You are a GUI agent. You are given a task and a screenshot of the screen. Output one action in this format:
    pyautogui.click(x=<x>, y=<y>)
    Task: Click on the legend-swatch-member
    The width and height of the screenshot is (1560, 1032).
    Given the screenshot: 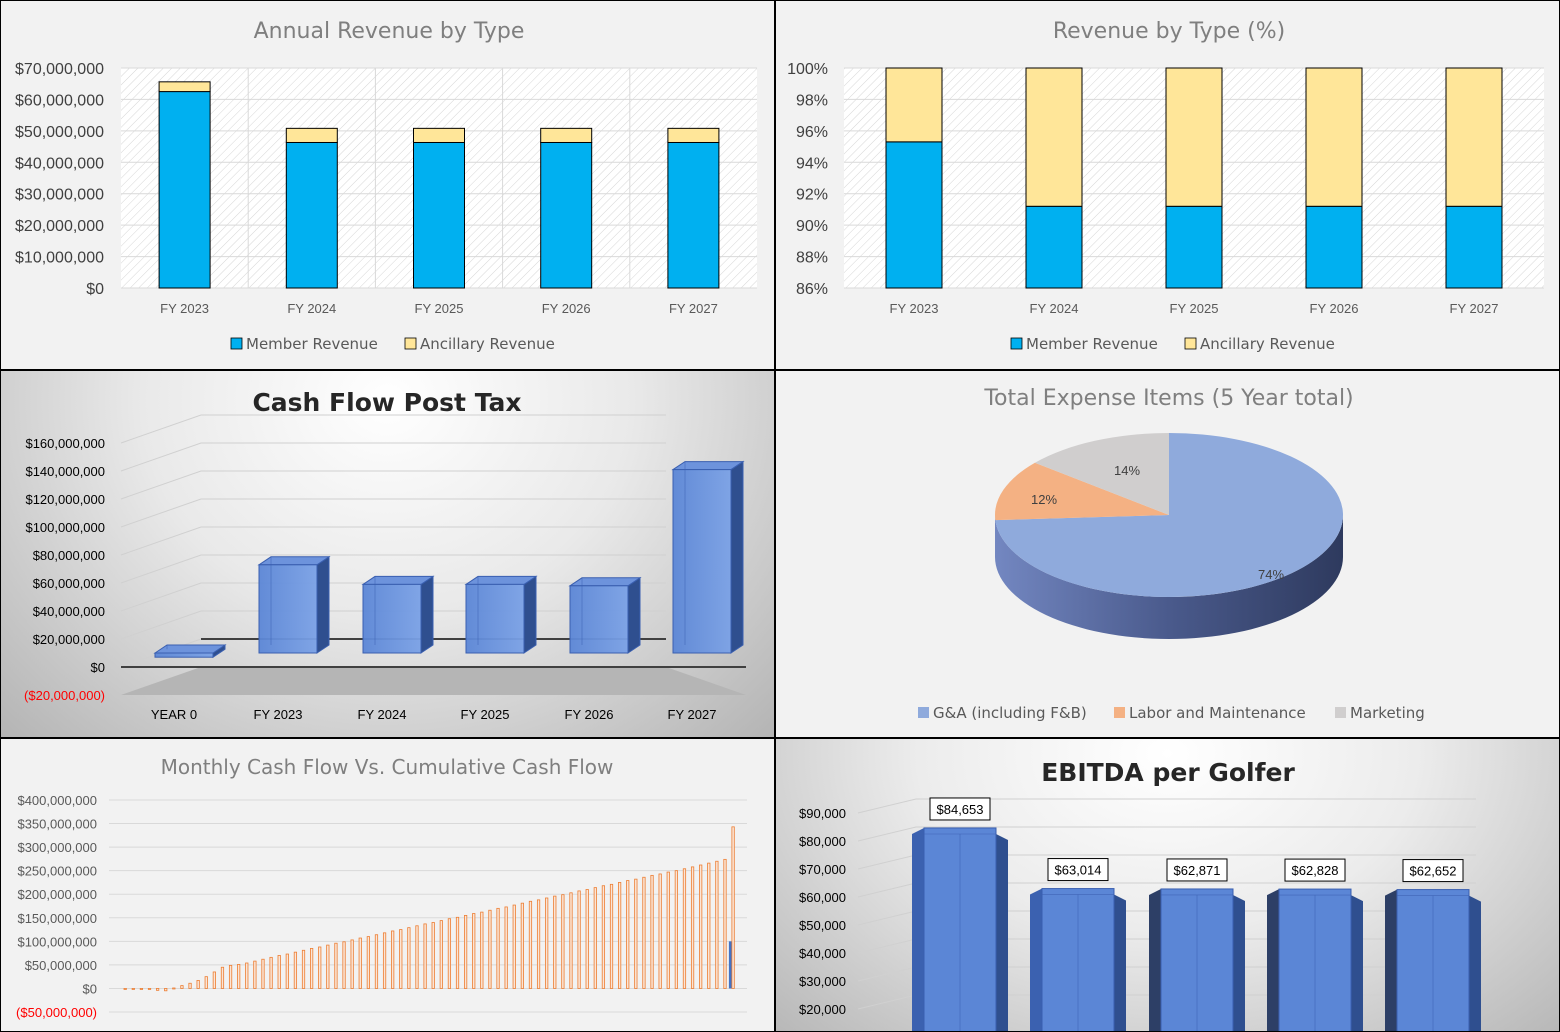 What is the action you would take?
    pyautogui.click(x=236, y=343)
    